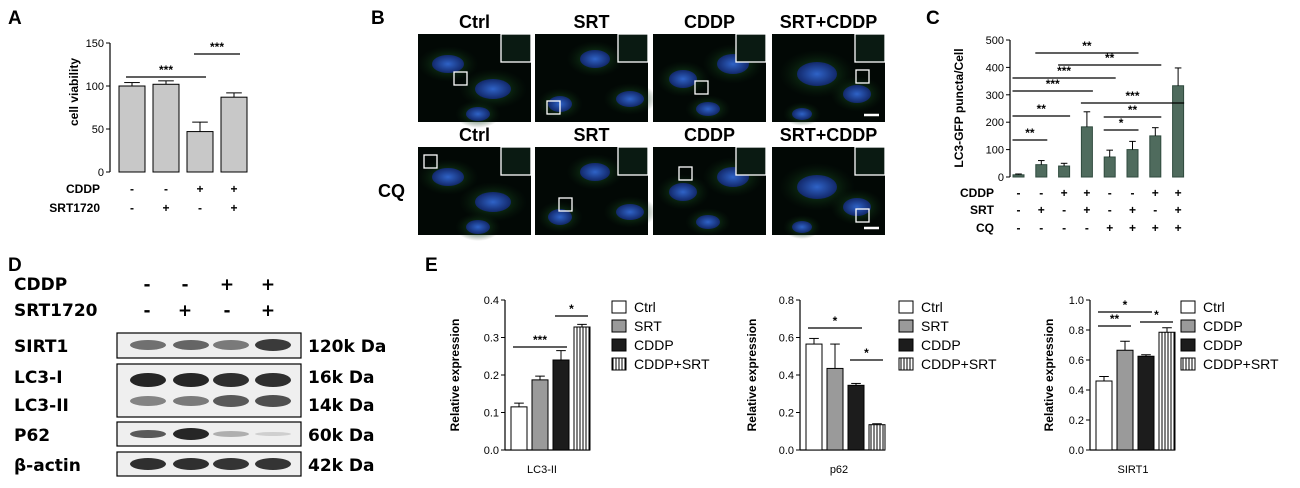  What do you see at coordinates (542, 470) in the screenshot?
I see `chart-e1-x-label: LC3-II` at bounding box center [542, 470].